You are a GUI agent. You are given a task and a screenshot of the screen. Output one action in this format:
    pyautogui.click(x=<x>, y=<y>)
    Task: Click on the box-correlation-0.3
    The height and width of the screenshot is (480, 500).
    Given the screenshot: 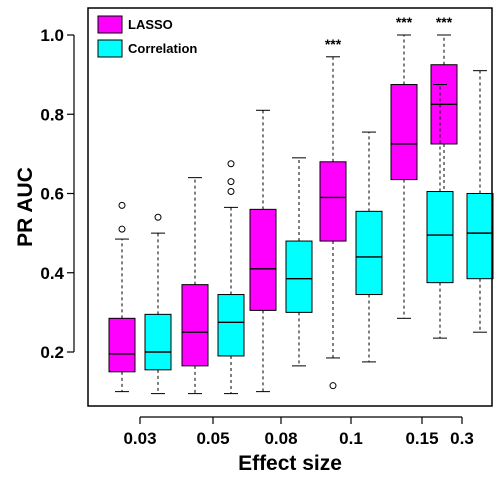 What is the action you would take?
    pyautogui.click(x=480, y=201)
    